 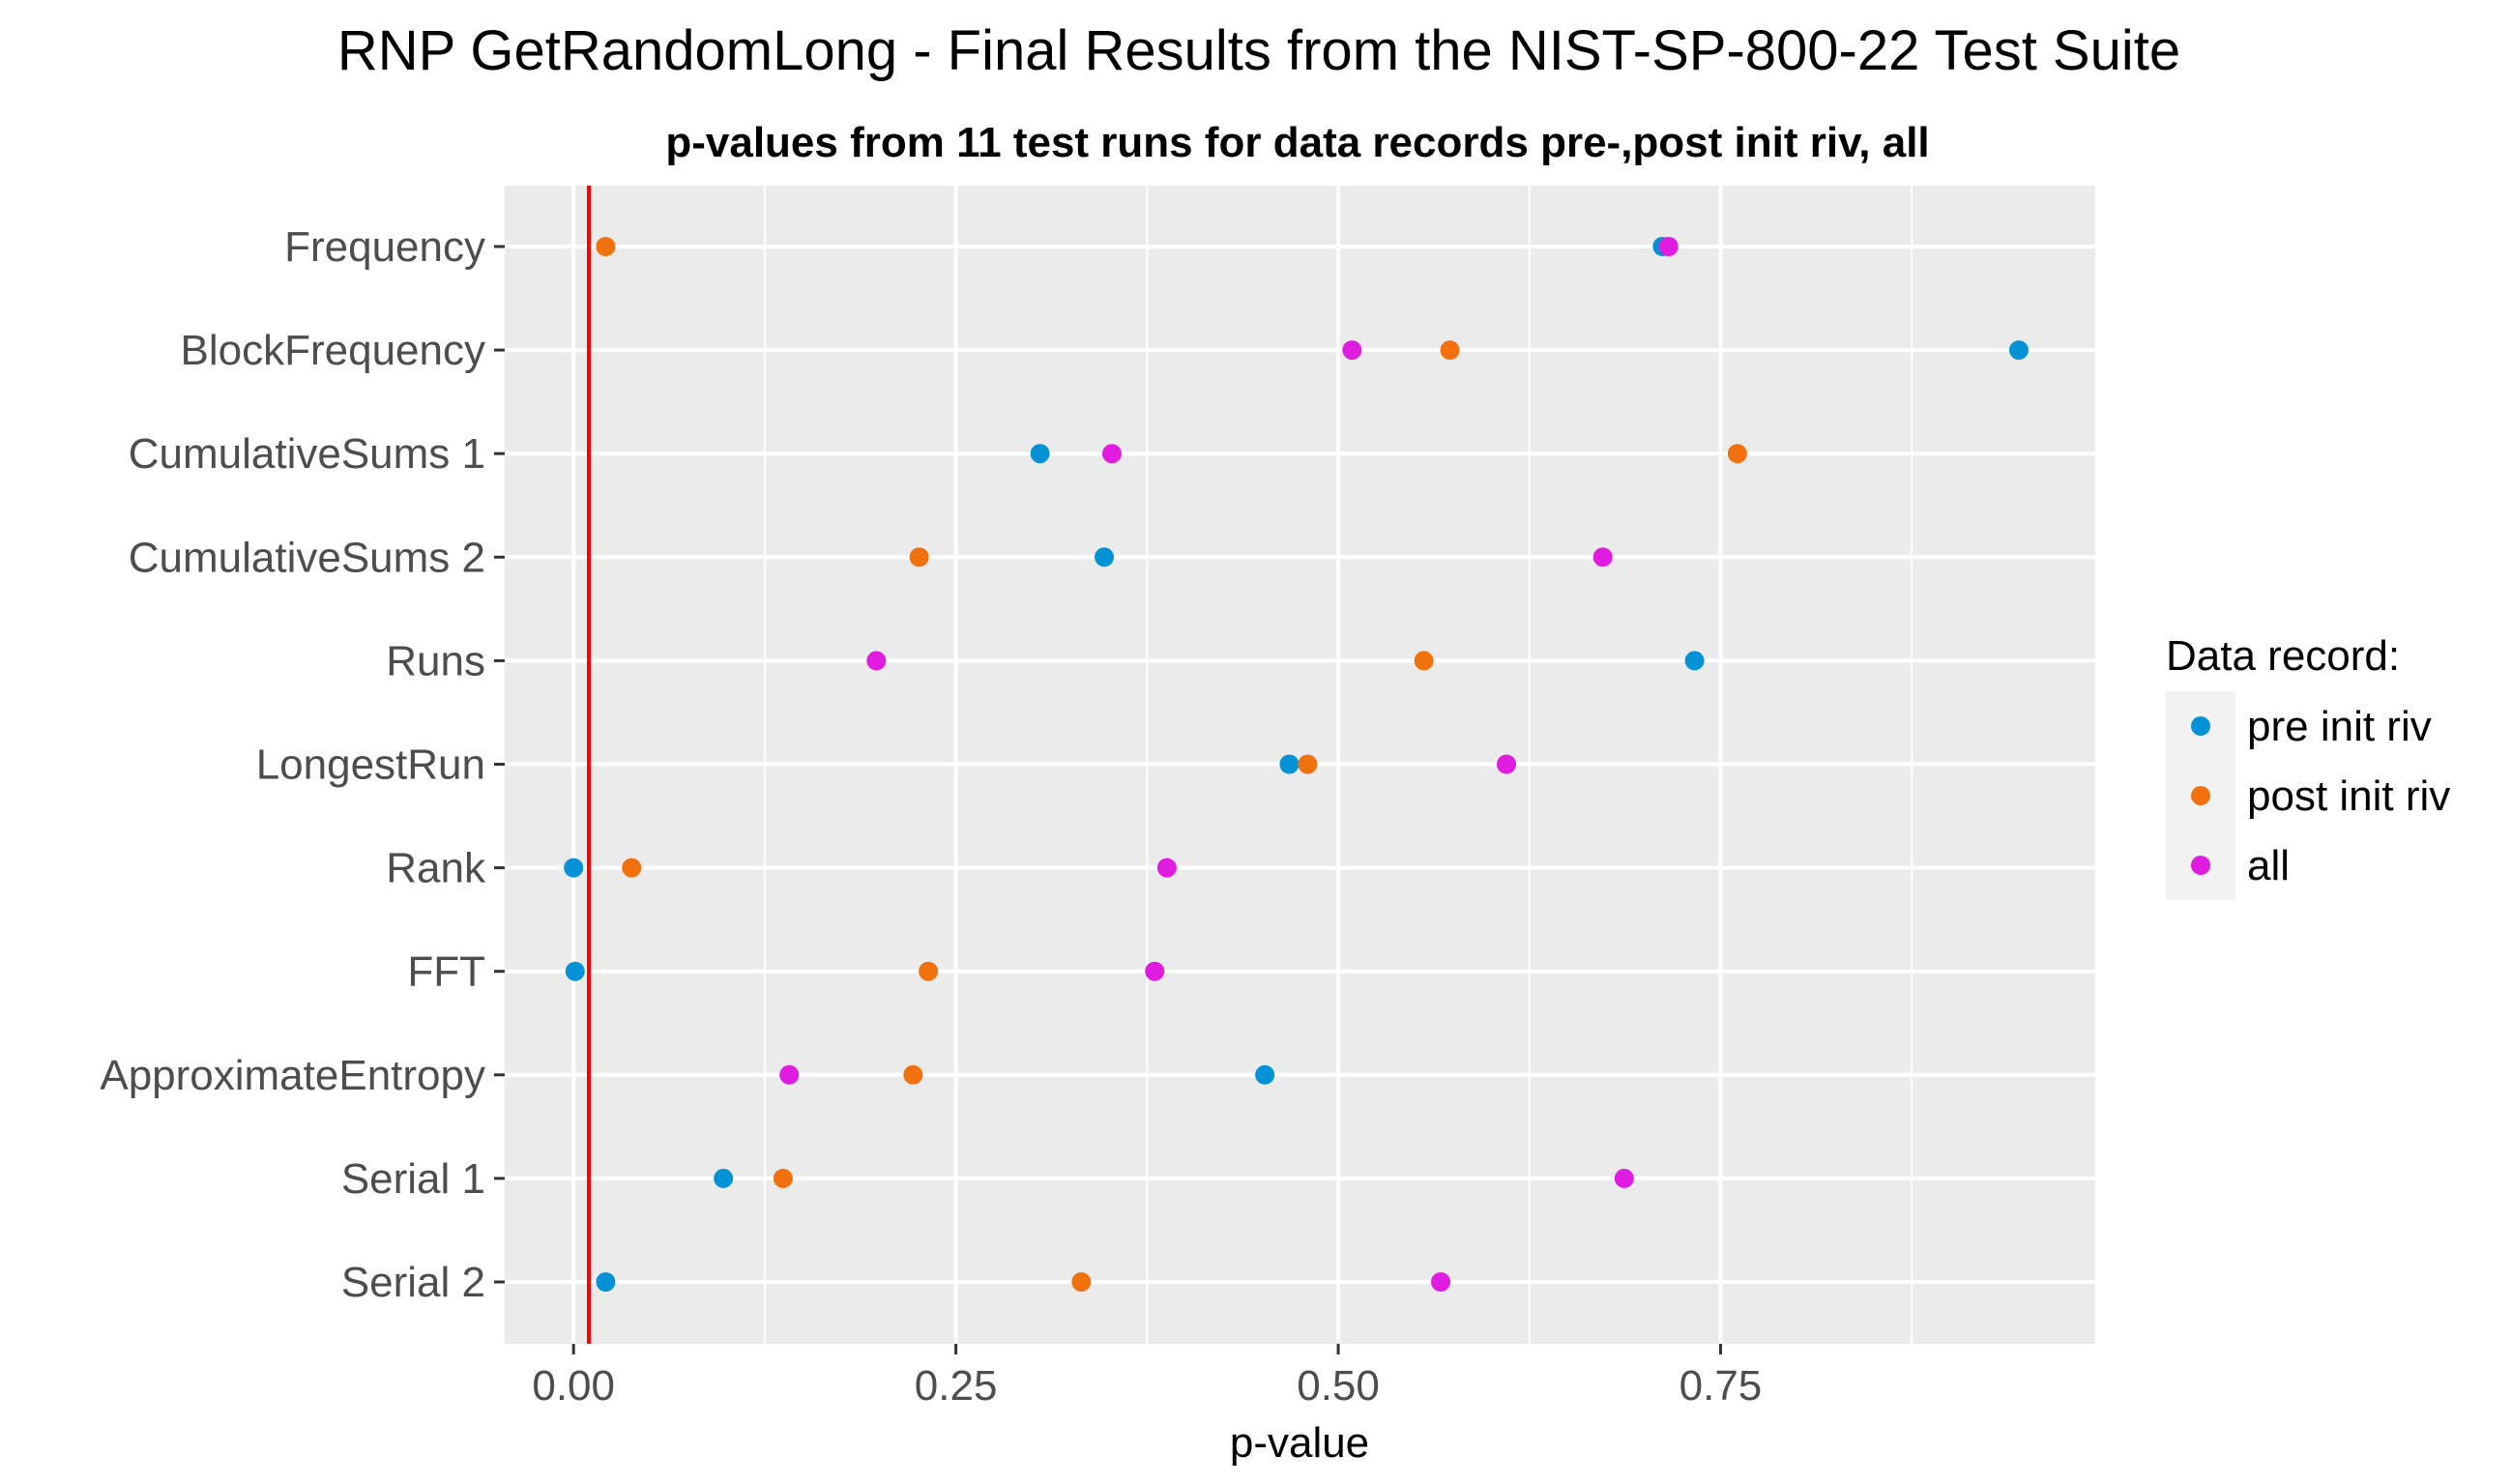 What do you see at coordinates (1147, 1377) in the screenshot?
I see `x-axis: 0.00 0.25 0.50 0.75` at bounding box center [1147, 1377].